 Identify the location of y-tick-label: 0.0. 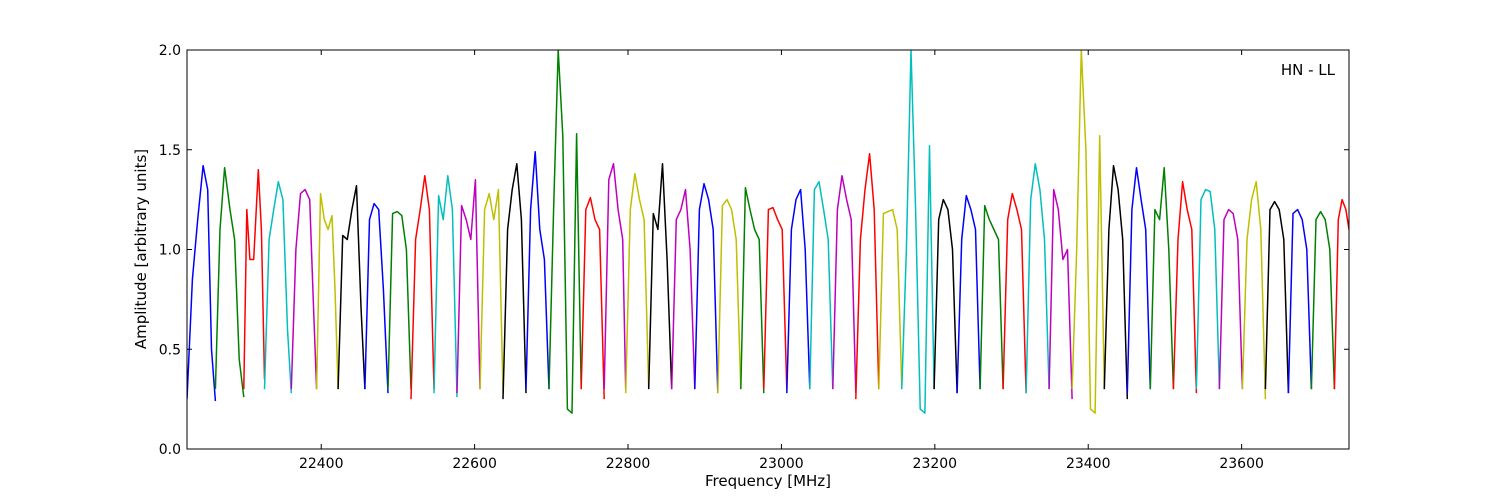
(170, 450).